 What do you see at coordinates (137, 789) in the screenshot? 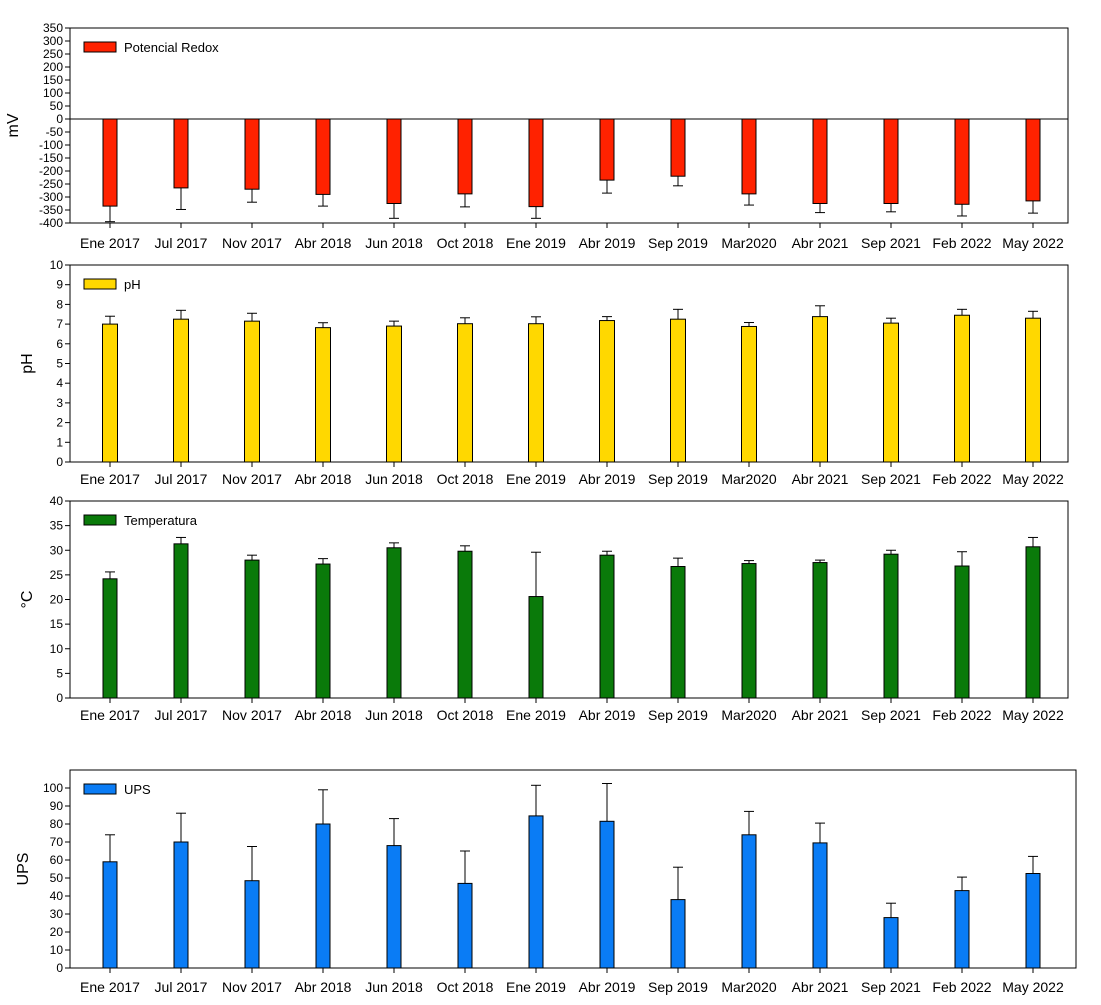
I see `ups-legend-label: UPS` at bounding box center [137, 789].